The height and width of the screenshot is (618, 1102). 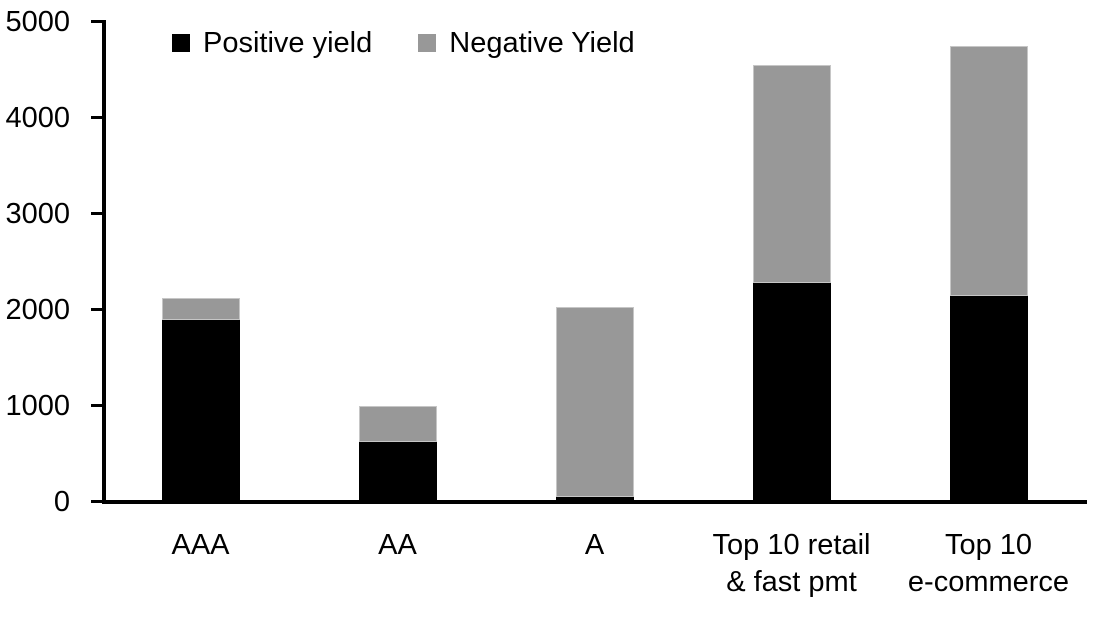 What do you see at coordinates (37, 22) in the screenshot?
I see `y-tick-label: 5000` at bounding box center [37, 22].